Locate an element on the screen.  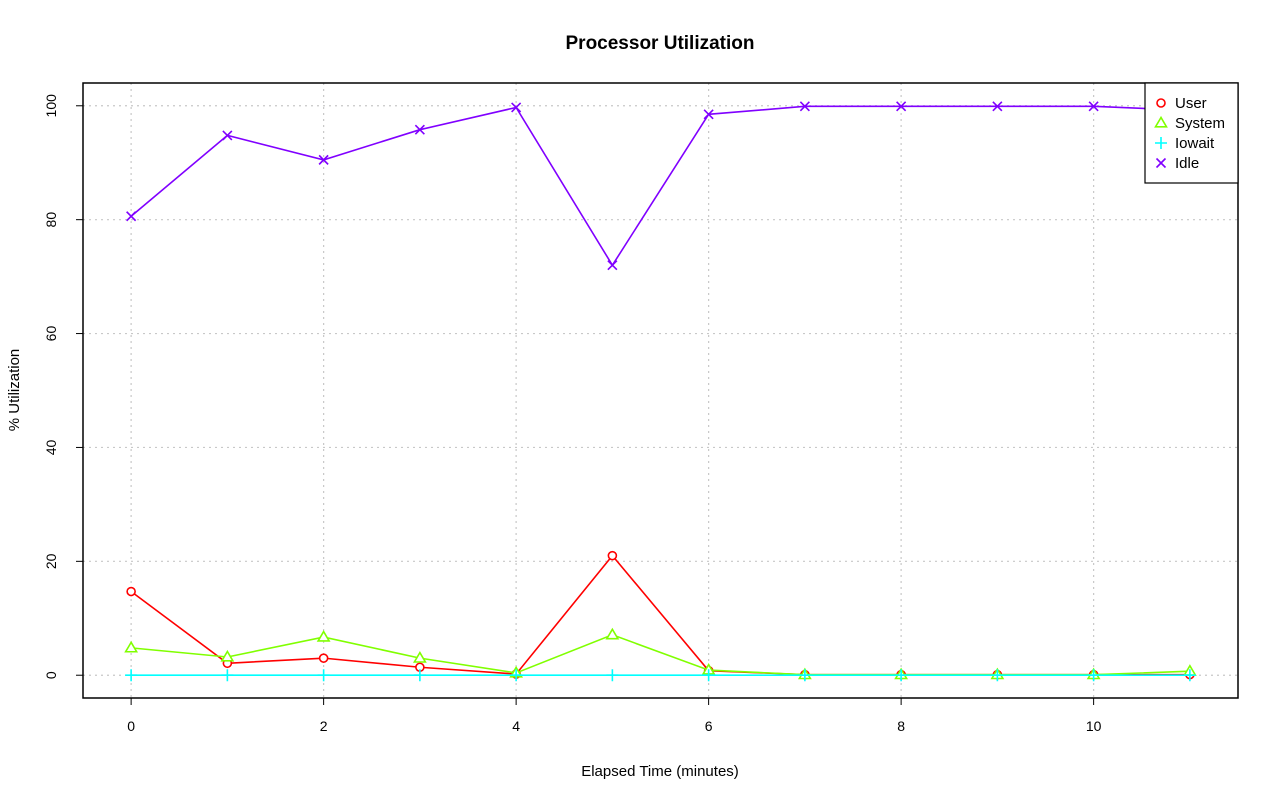
x-tick-label: 0 is located at coordinates (131, 726).